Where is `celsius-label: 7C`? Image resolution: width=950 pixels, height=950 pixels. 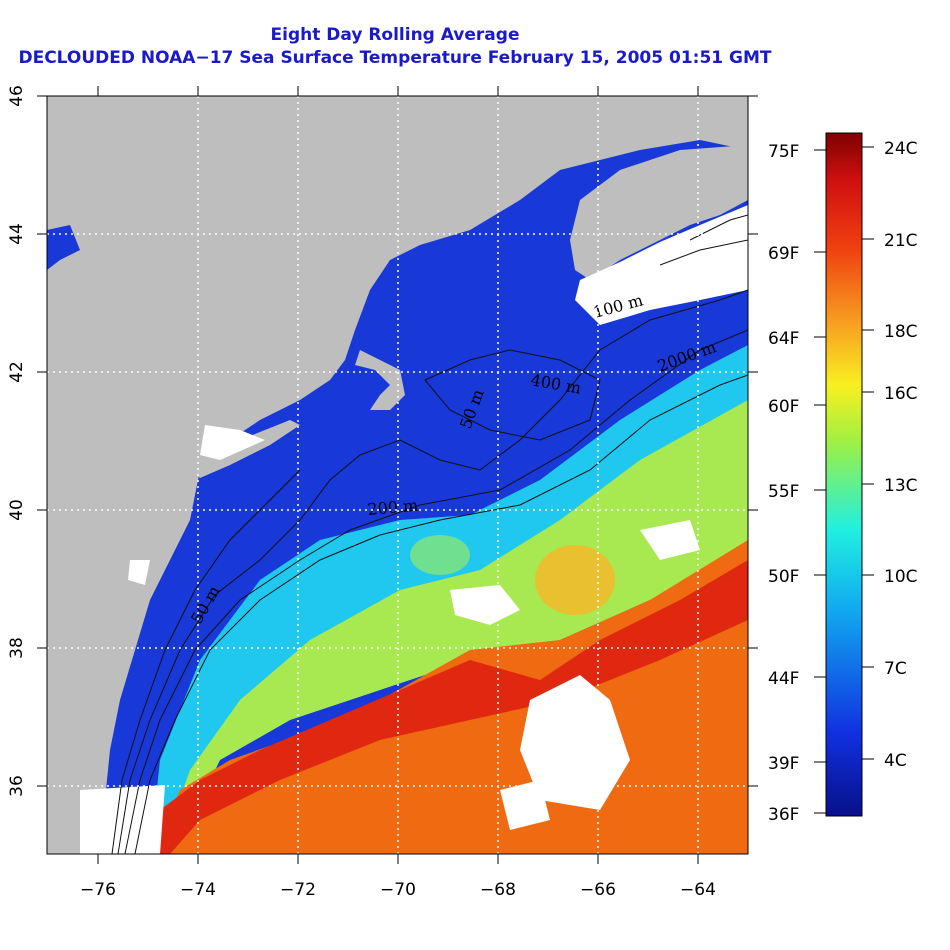
celsius-label: 7C is located at coordinates (895, 669).